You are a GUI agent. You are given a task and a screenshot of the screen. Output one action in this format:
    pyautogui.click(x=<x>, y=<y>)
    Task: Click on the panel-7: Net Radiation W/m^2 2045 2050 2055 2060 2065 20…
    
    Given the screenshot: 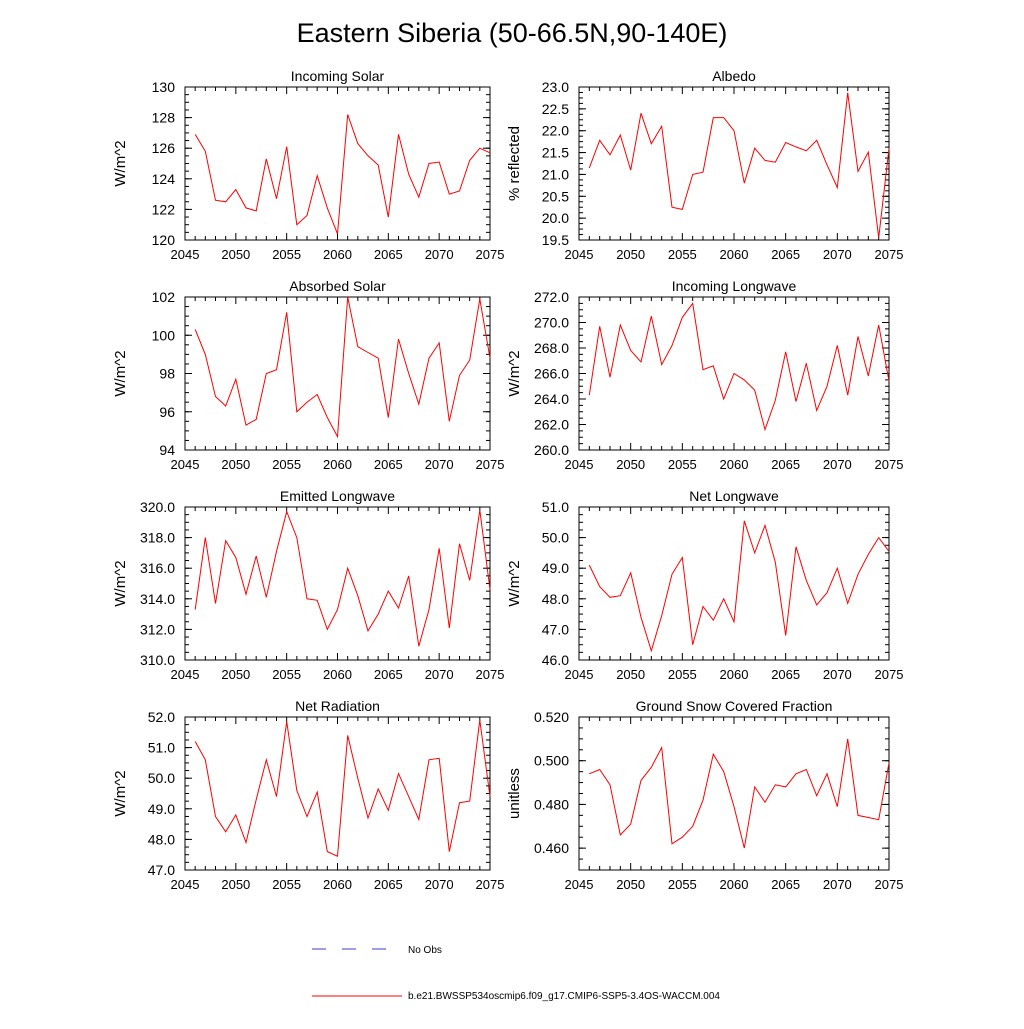 What is the action you would take?
    pyautogui.click(x=308, y=795)
    